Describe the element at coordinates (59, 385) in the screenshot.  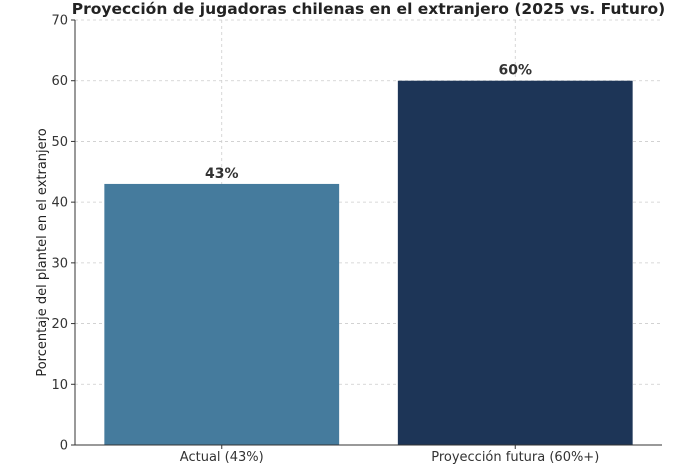
I see `y-tick-label: 10` at that location.